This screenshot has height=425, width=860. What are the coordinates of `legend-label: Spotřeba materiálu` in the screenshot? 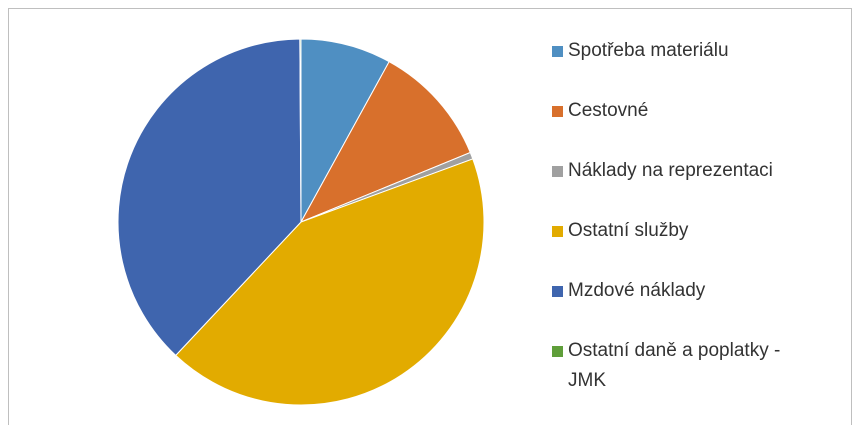 It's located at (648, 50).